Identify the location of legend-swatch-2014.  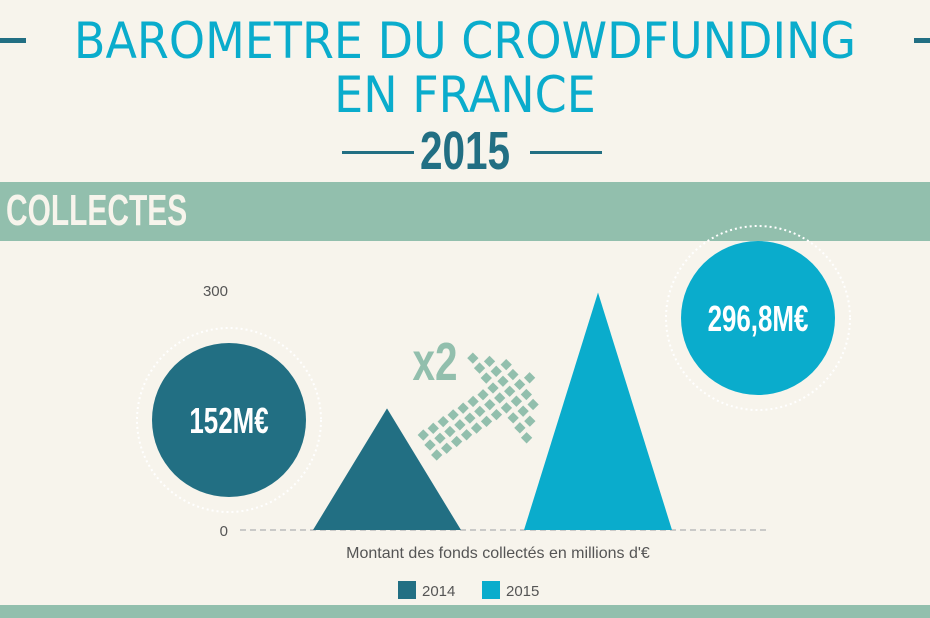
(407, 590).